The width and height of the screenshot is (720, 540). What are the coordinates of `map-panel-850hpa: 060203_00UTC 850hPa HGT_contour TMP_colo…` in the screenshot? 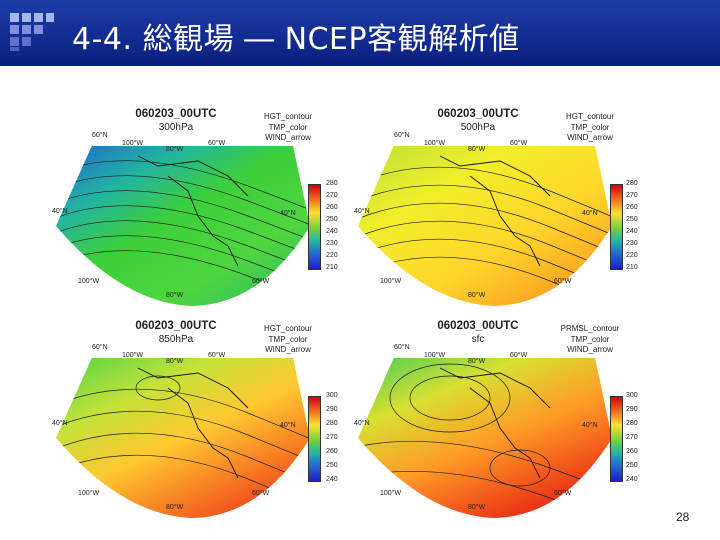 It's located at (193, 420).